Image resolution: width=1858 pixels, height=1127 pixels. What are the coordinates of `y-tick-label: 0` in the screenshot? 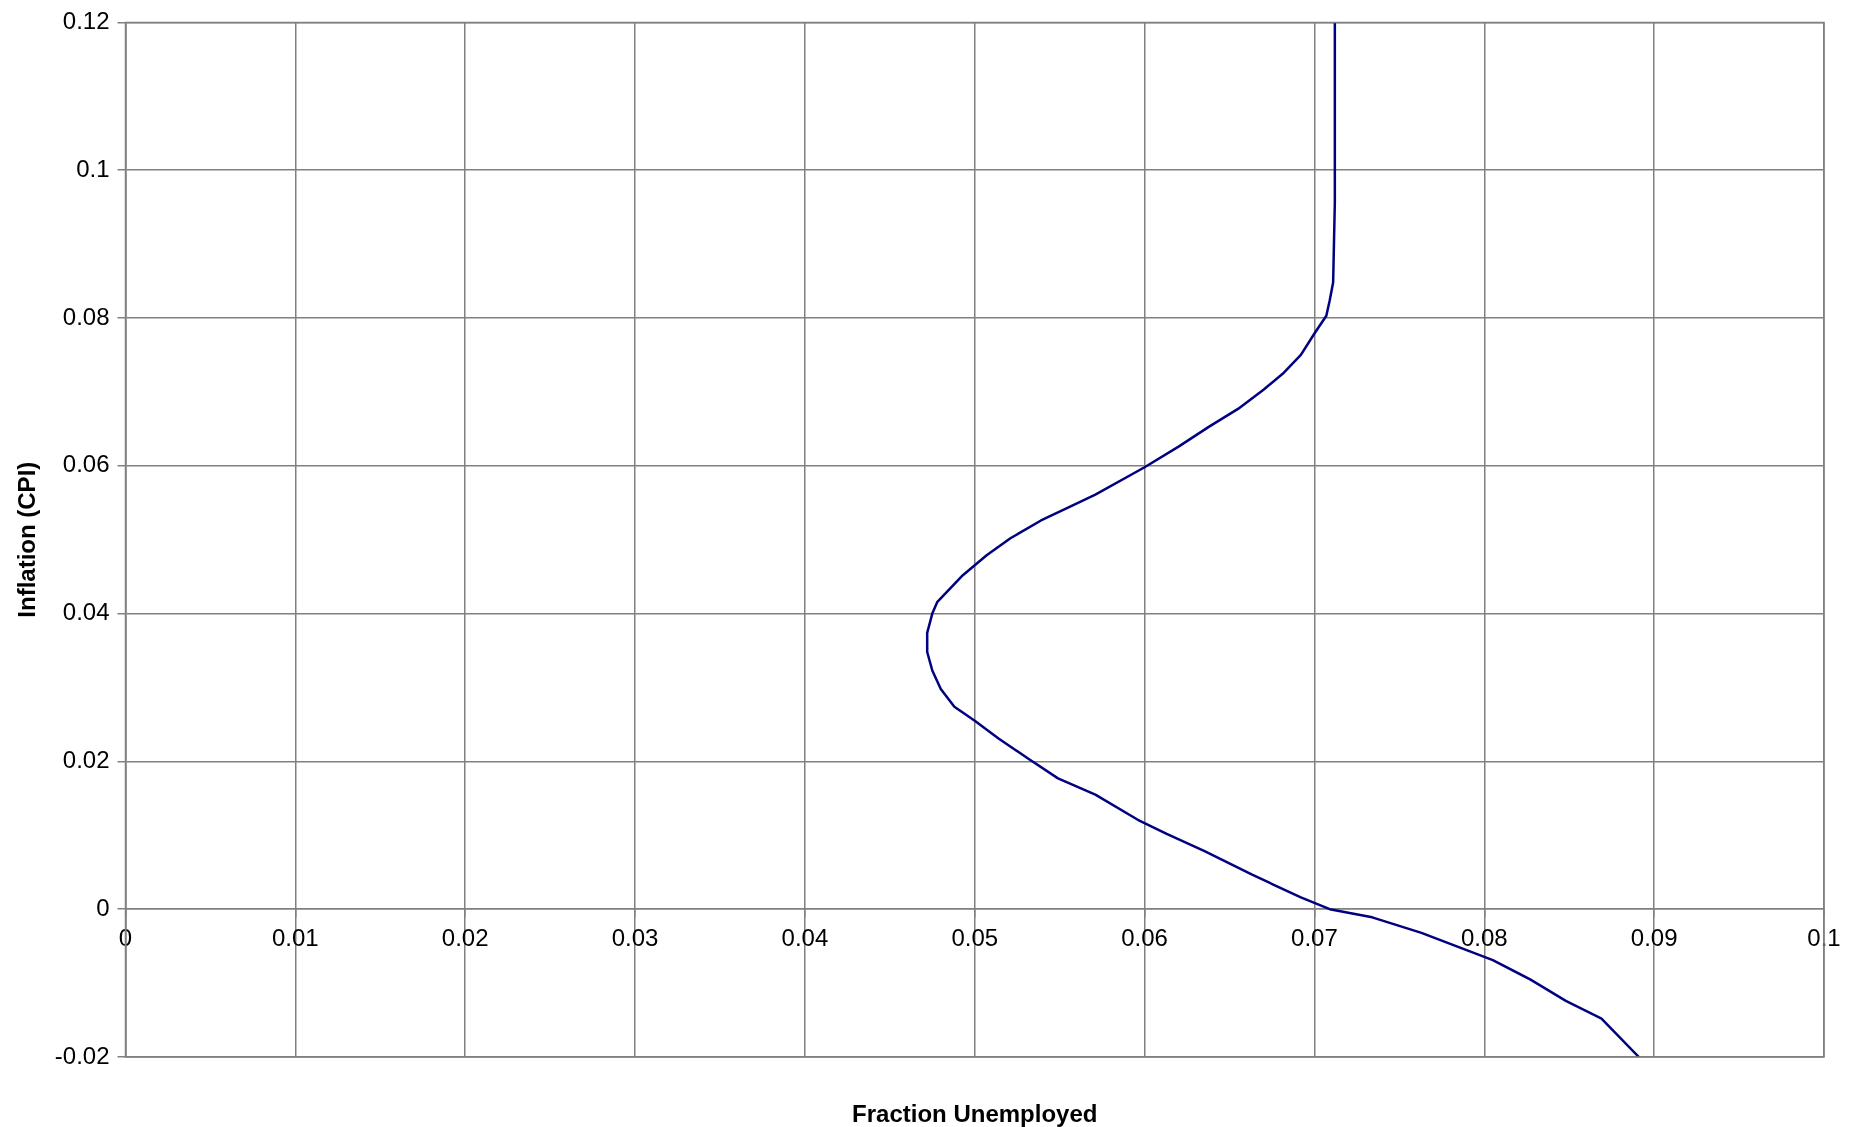 It's located at (103, 907).